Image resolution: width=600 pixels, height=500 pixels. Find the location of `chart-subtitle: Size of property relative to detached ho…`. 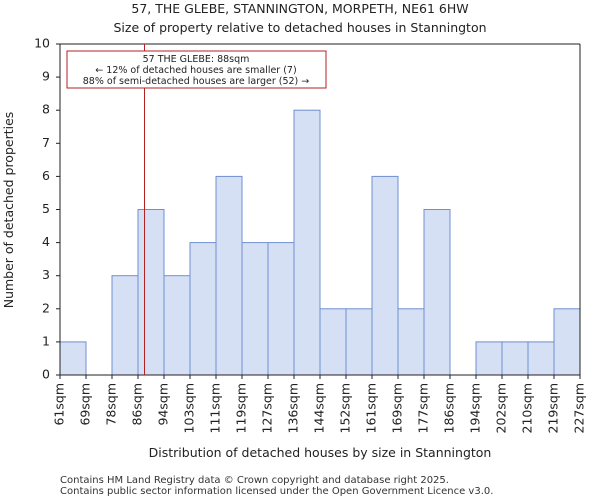

chart-subtitle: Size of property relative to detached ho… is located at coordinates (299, 27).